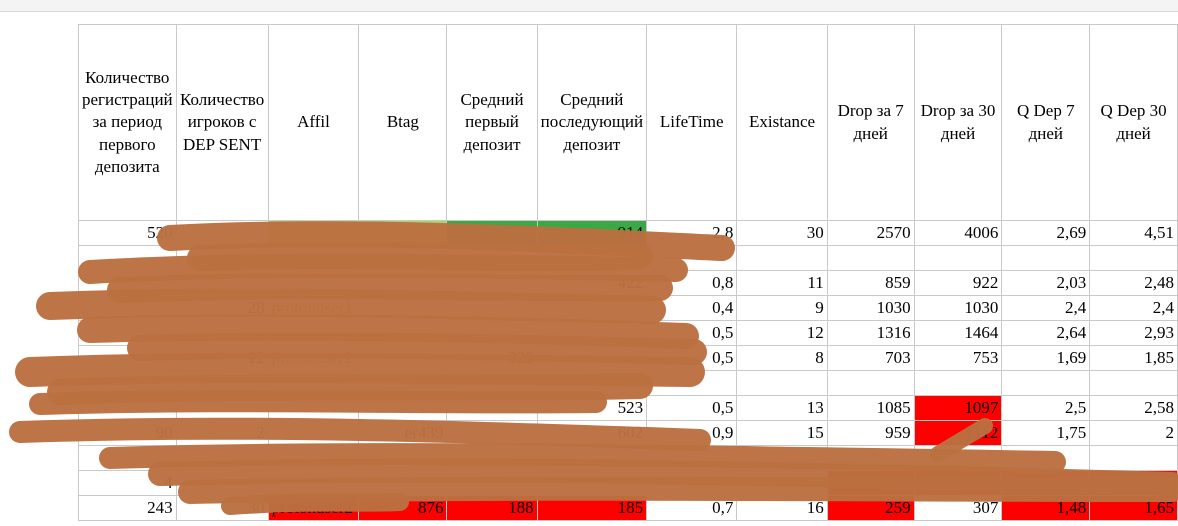 Image resolution: width=1178 pixels, height=526 pixels. Describe the element at coordinates (958, 508) in the screenshot. I see `table-cell: 307` at that location.